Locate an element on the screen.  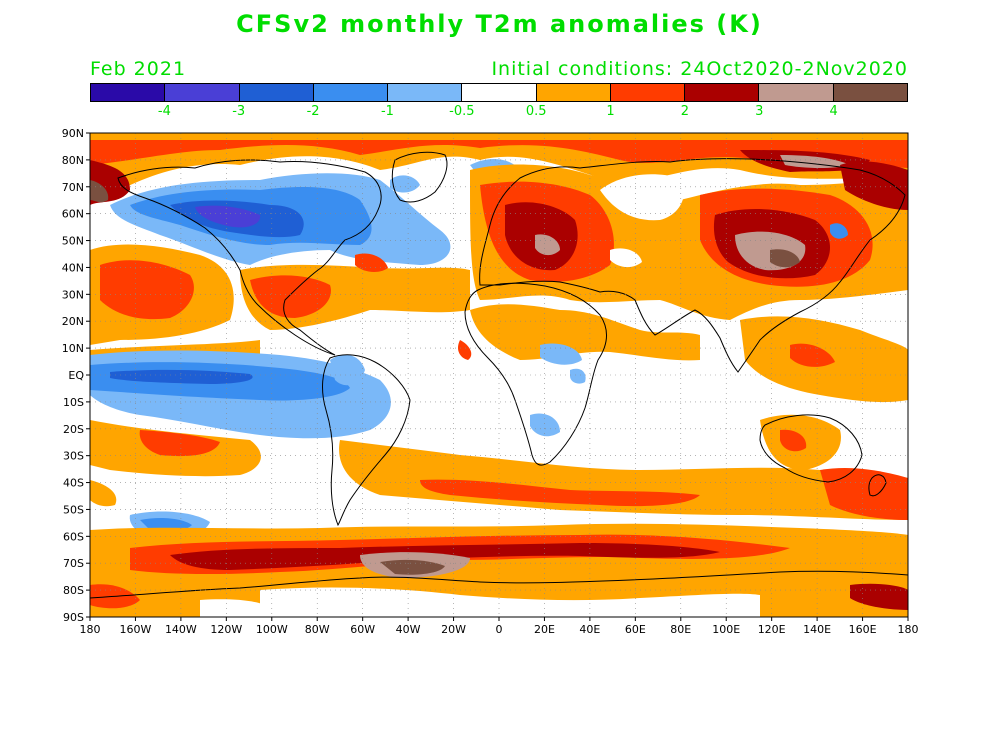
lon-label: 40E is located at coordinates (589, 629).